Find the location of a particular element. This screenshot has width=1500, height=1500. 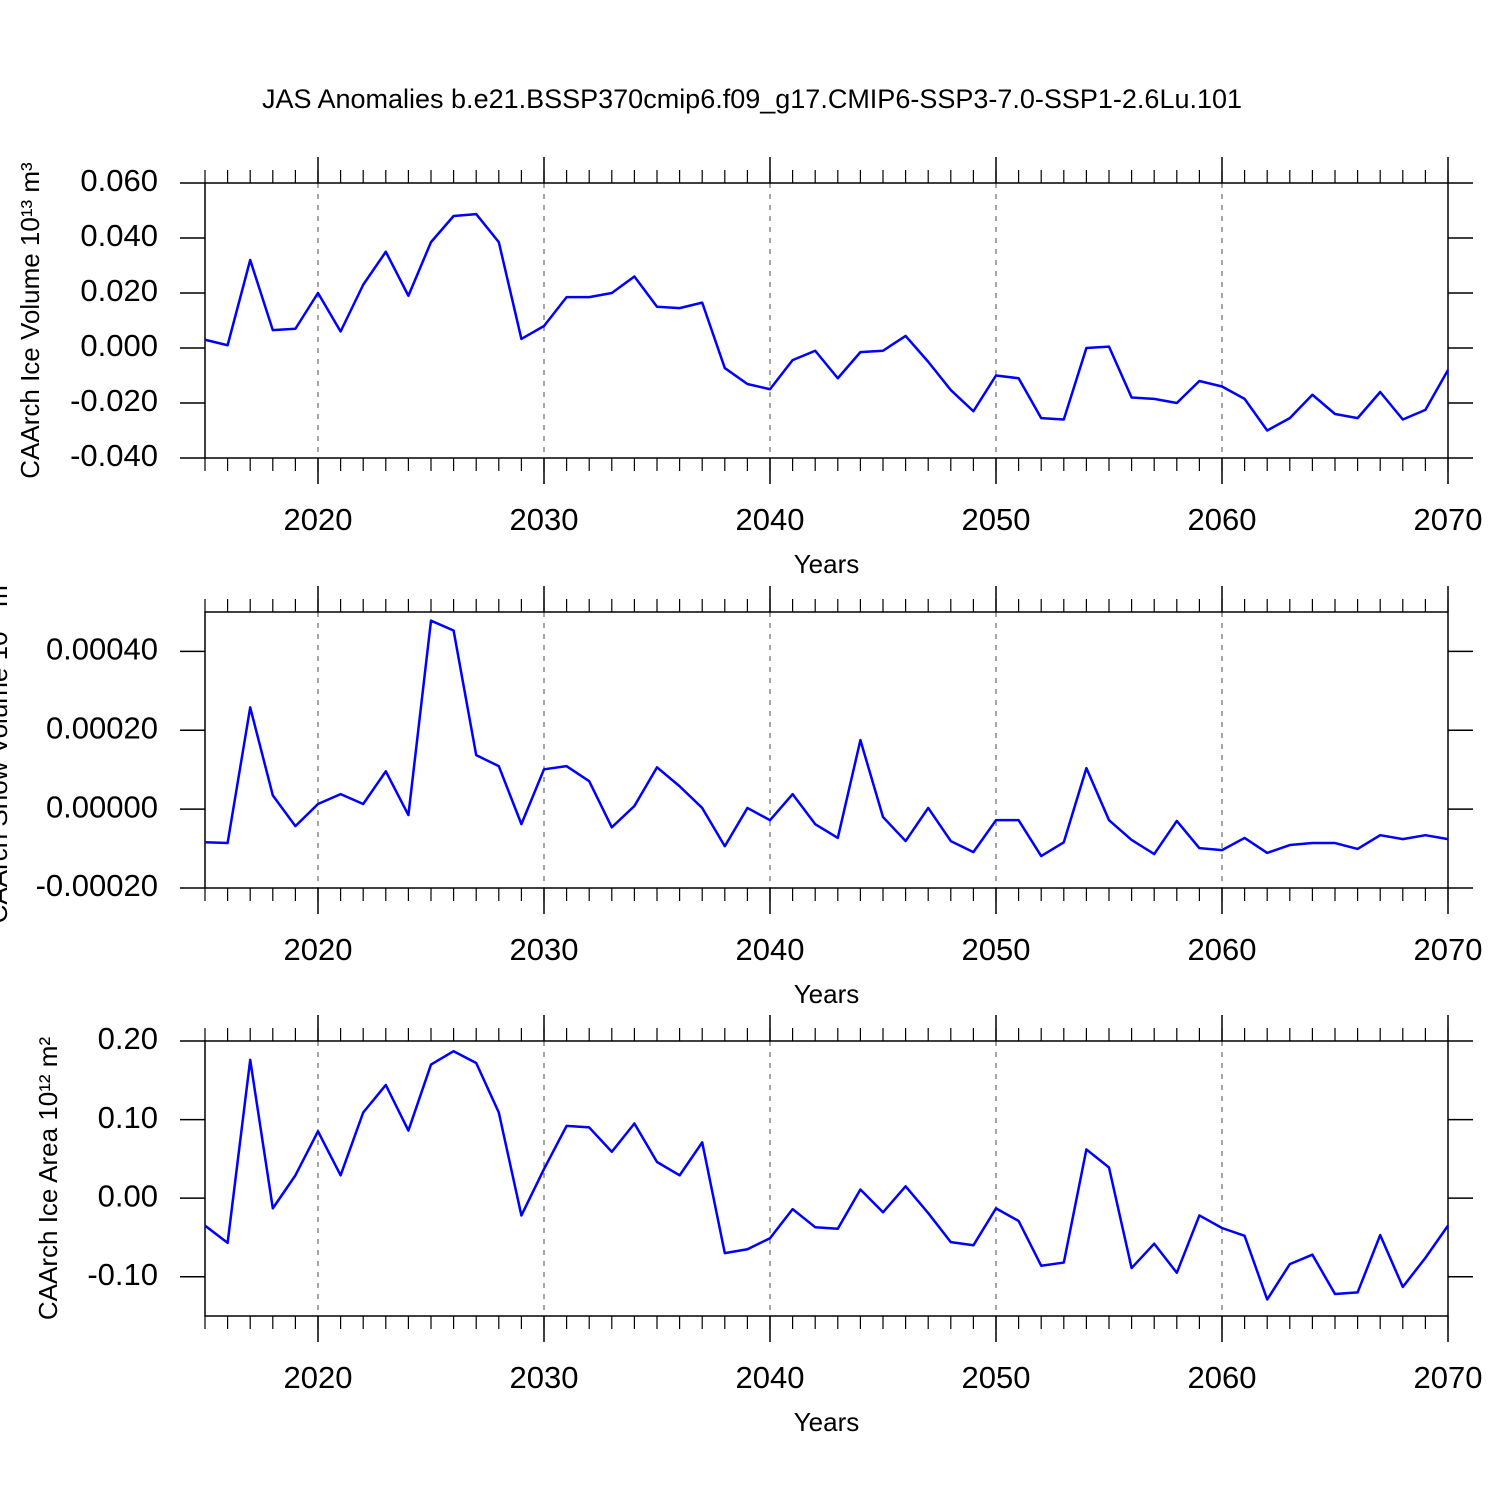

y-tick-label: 0.20 is located at coordinates (128, 1038).